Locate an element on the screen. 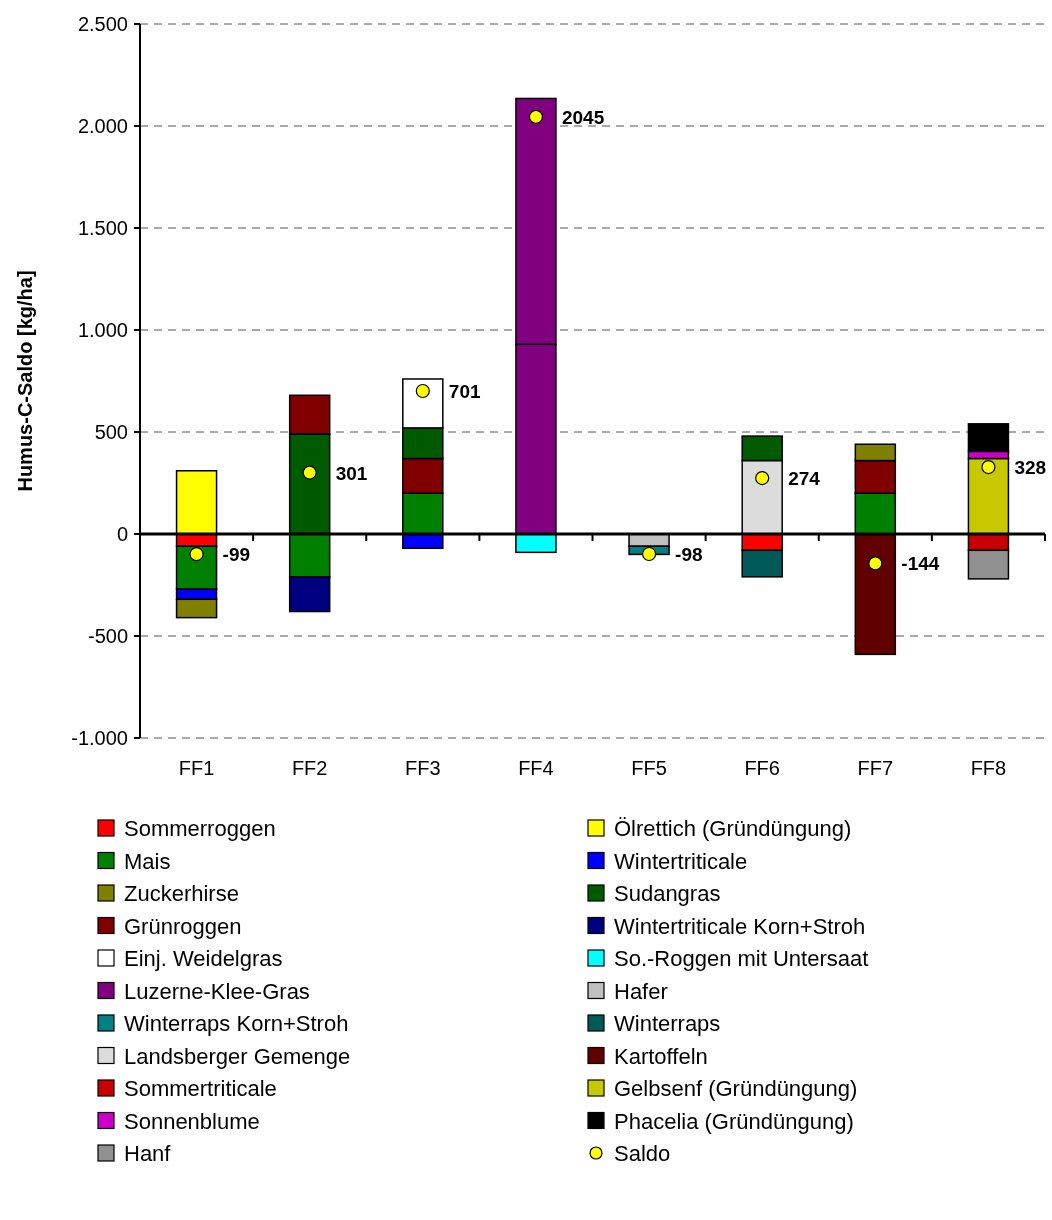 The width and height of the screenshot is (1052, 1220). legend-label: So.-Roggen mit Untersaat is located at coordinates (741, 958).